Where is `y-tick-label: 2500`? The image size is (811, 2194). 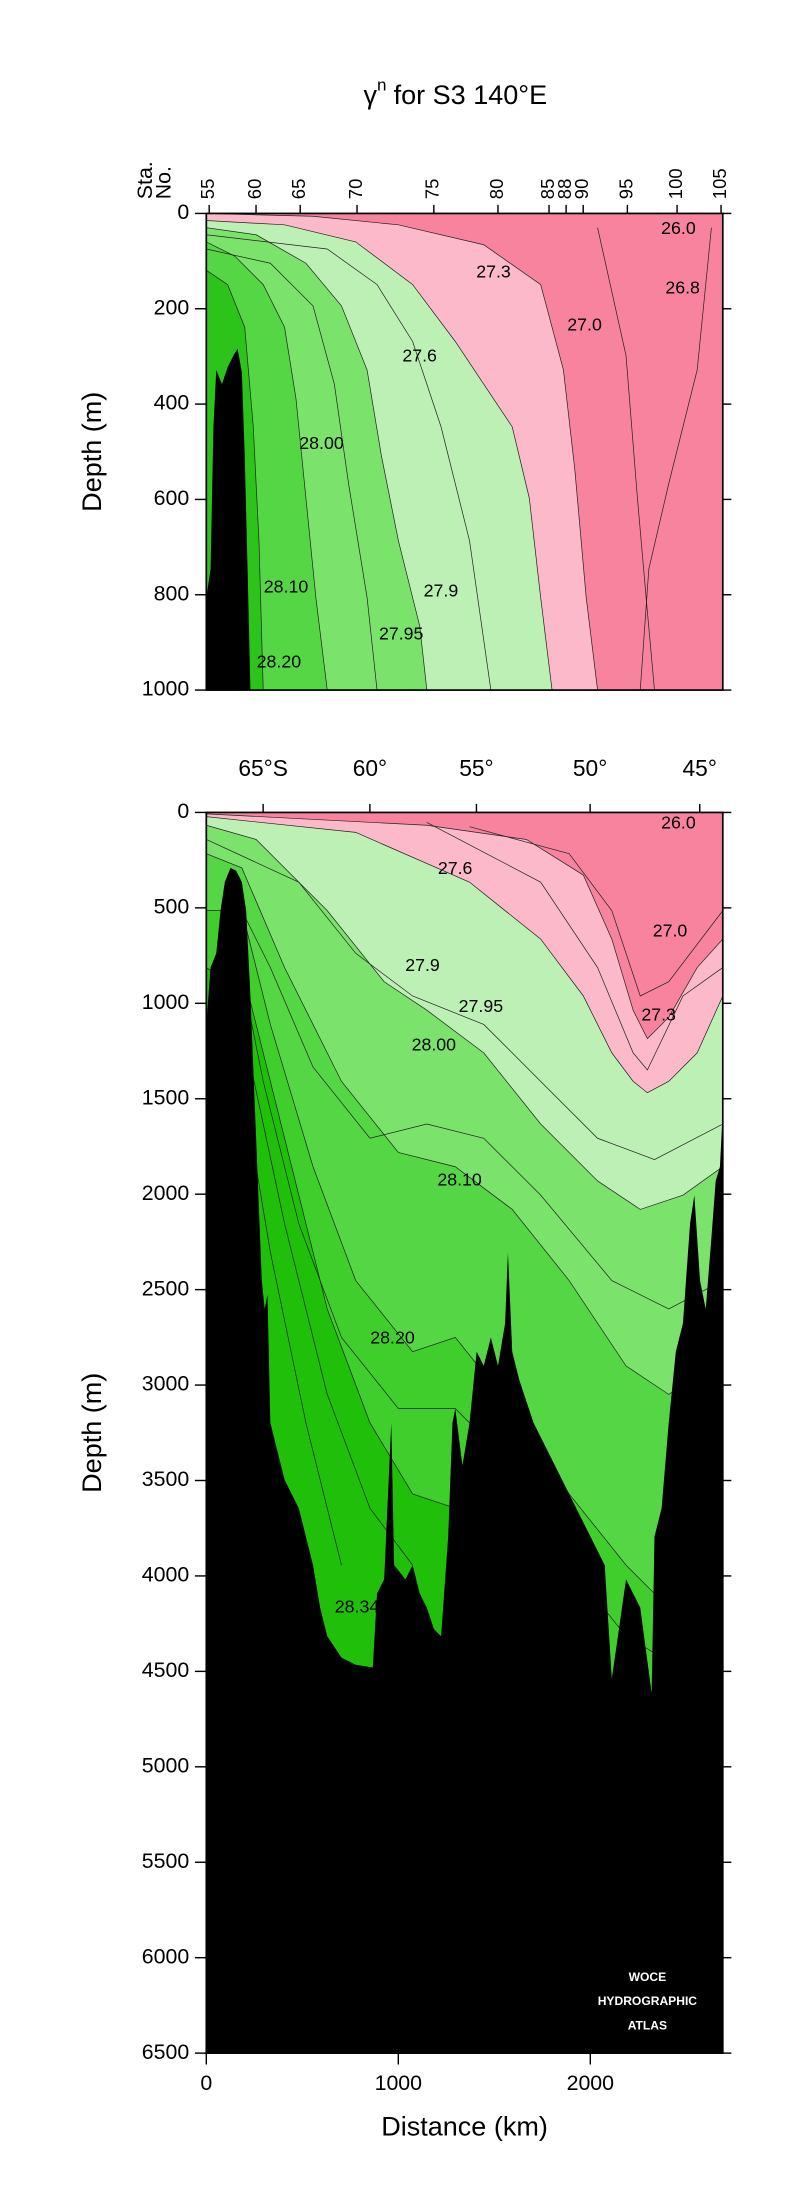
y-tick-label: 2500 is located at coordinates (166, 1288).